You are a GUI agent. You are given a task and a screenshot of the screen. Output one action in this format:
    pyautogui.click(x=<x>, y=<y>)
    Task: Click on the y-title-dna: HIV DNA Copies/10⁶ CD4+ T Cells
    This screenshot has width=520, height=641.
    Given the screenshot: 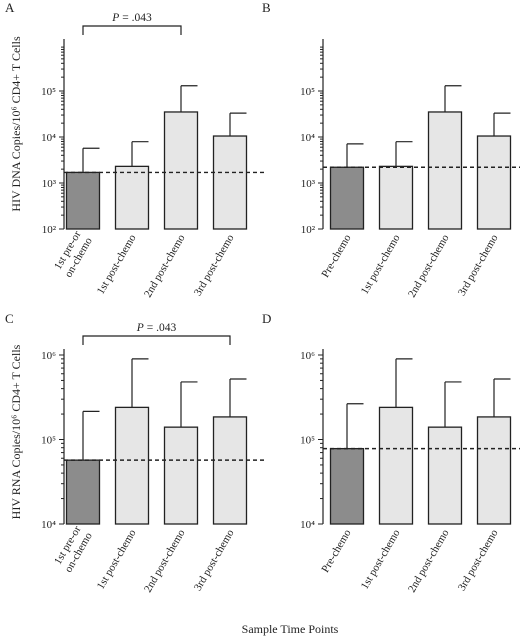 What is the action you would take?
    pyautogui.click(x=16, y=124)
    